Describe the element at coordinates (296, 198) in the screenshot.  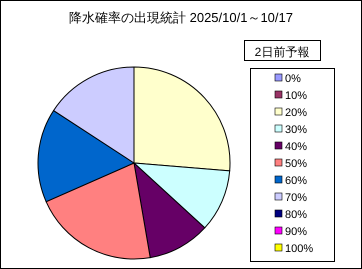
I see `legend-label: 70%` at that location.